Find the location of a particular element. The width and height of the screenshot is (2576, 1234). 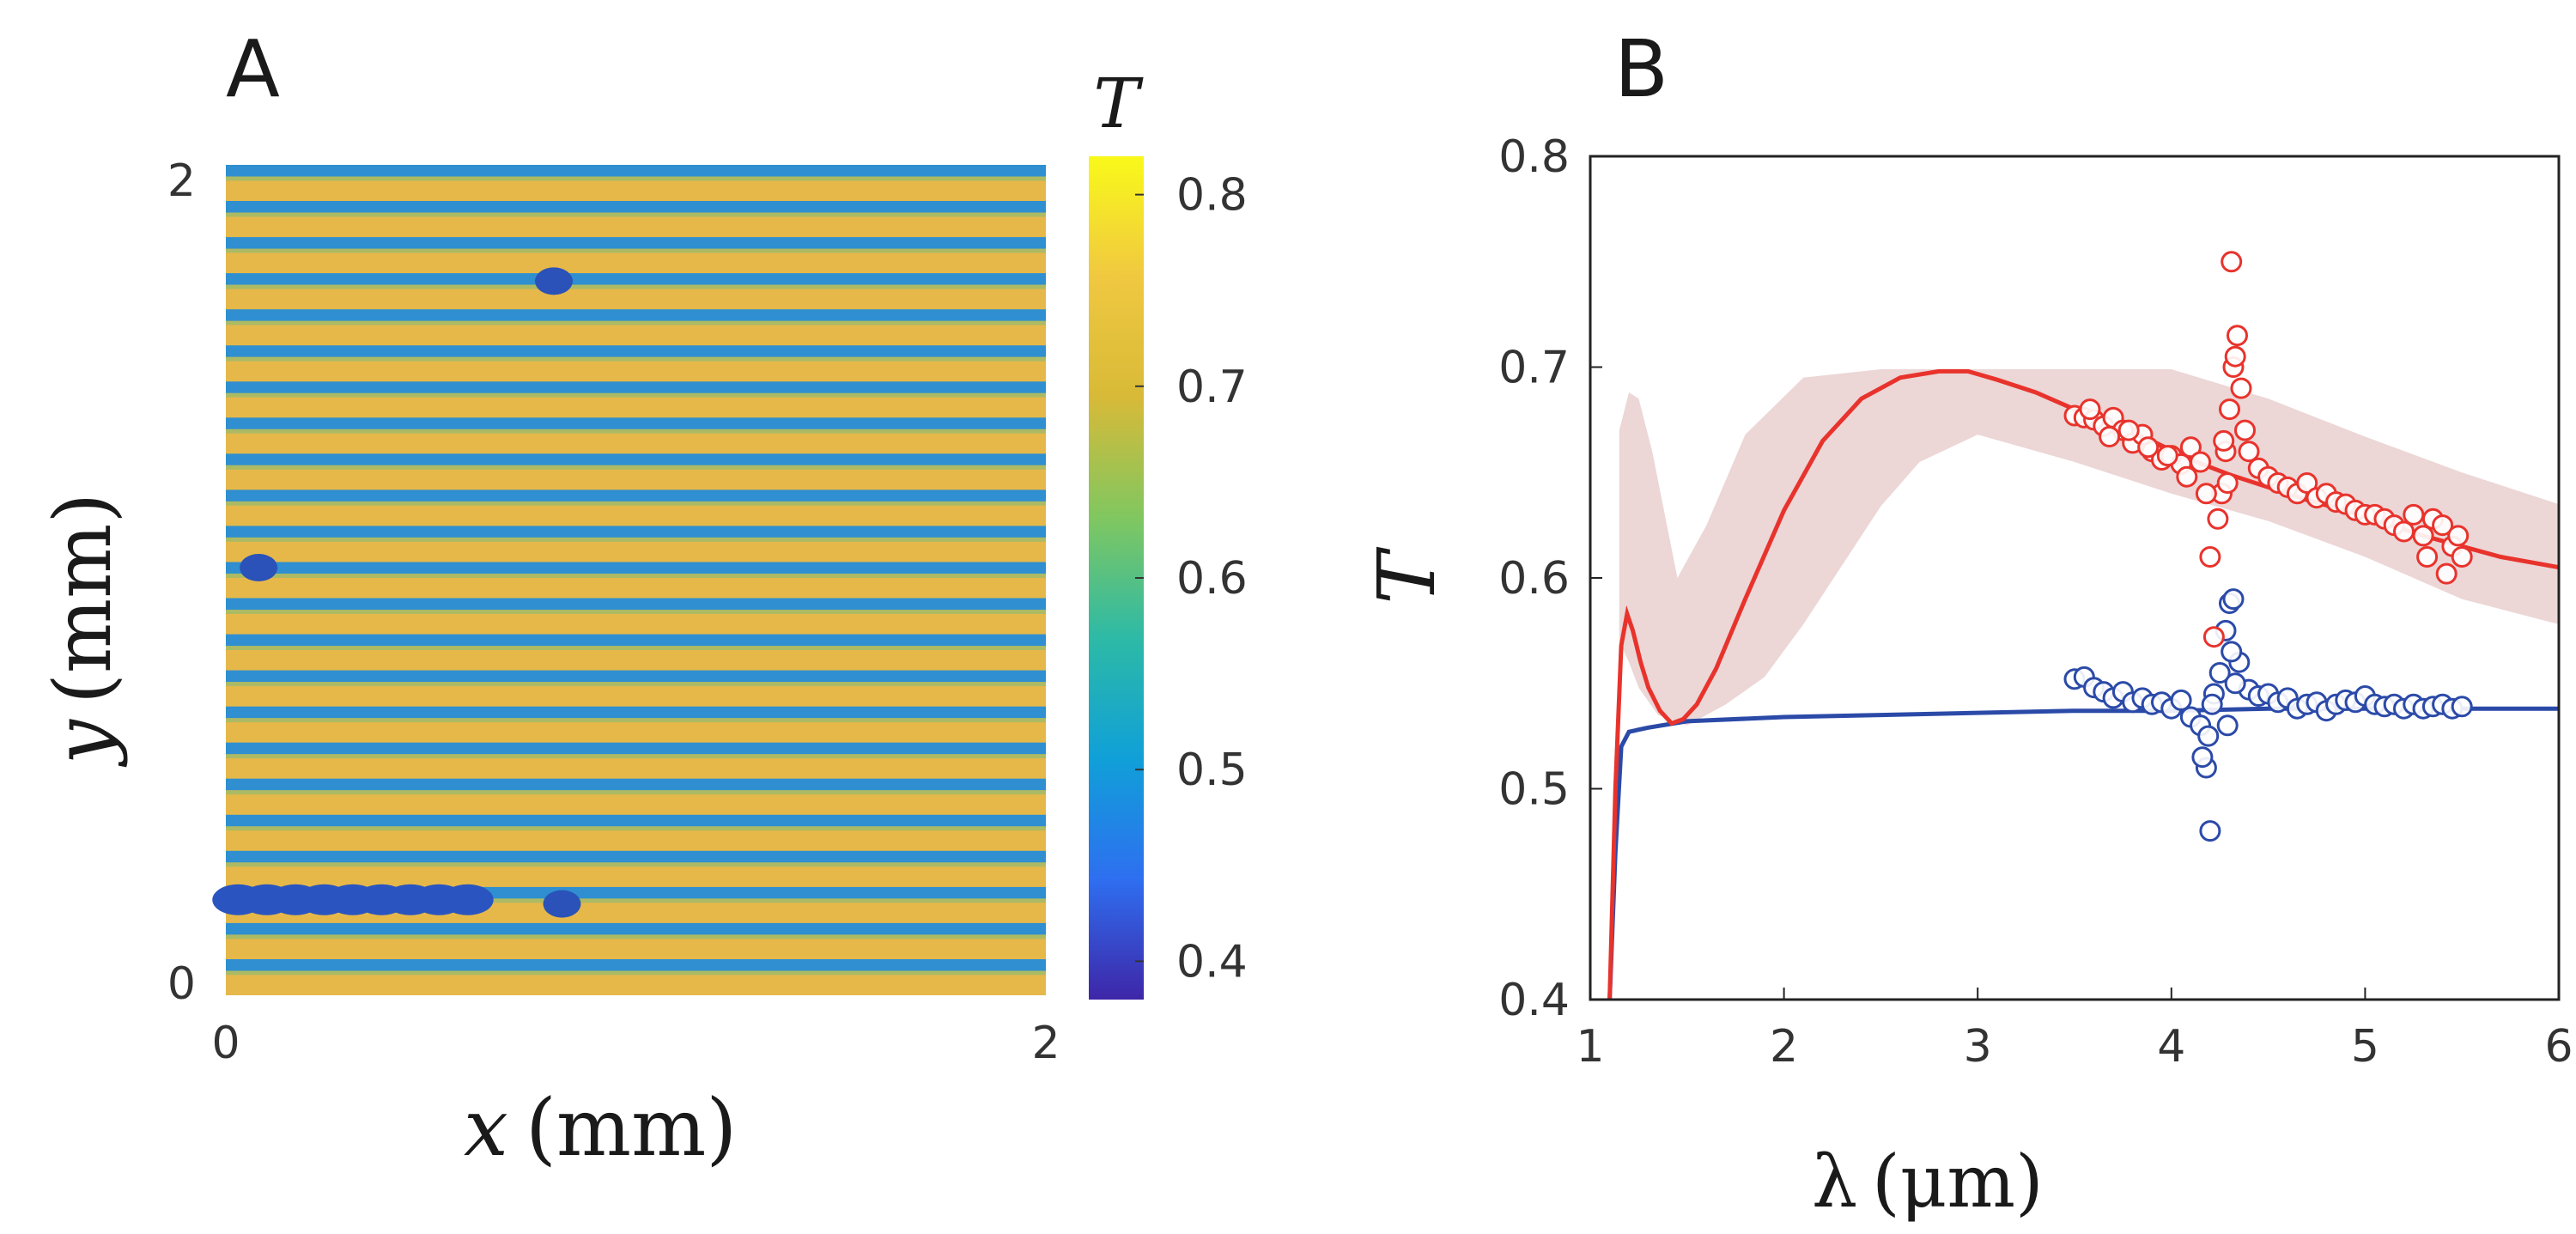

a-xlabel: x (mm) is located at coordinates (600, 1128).